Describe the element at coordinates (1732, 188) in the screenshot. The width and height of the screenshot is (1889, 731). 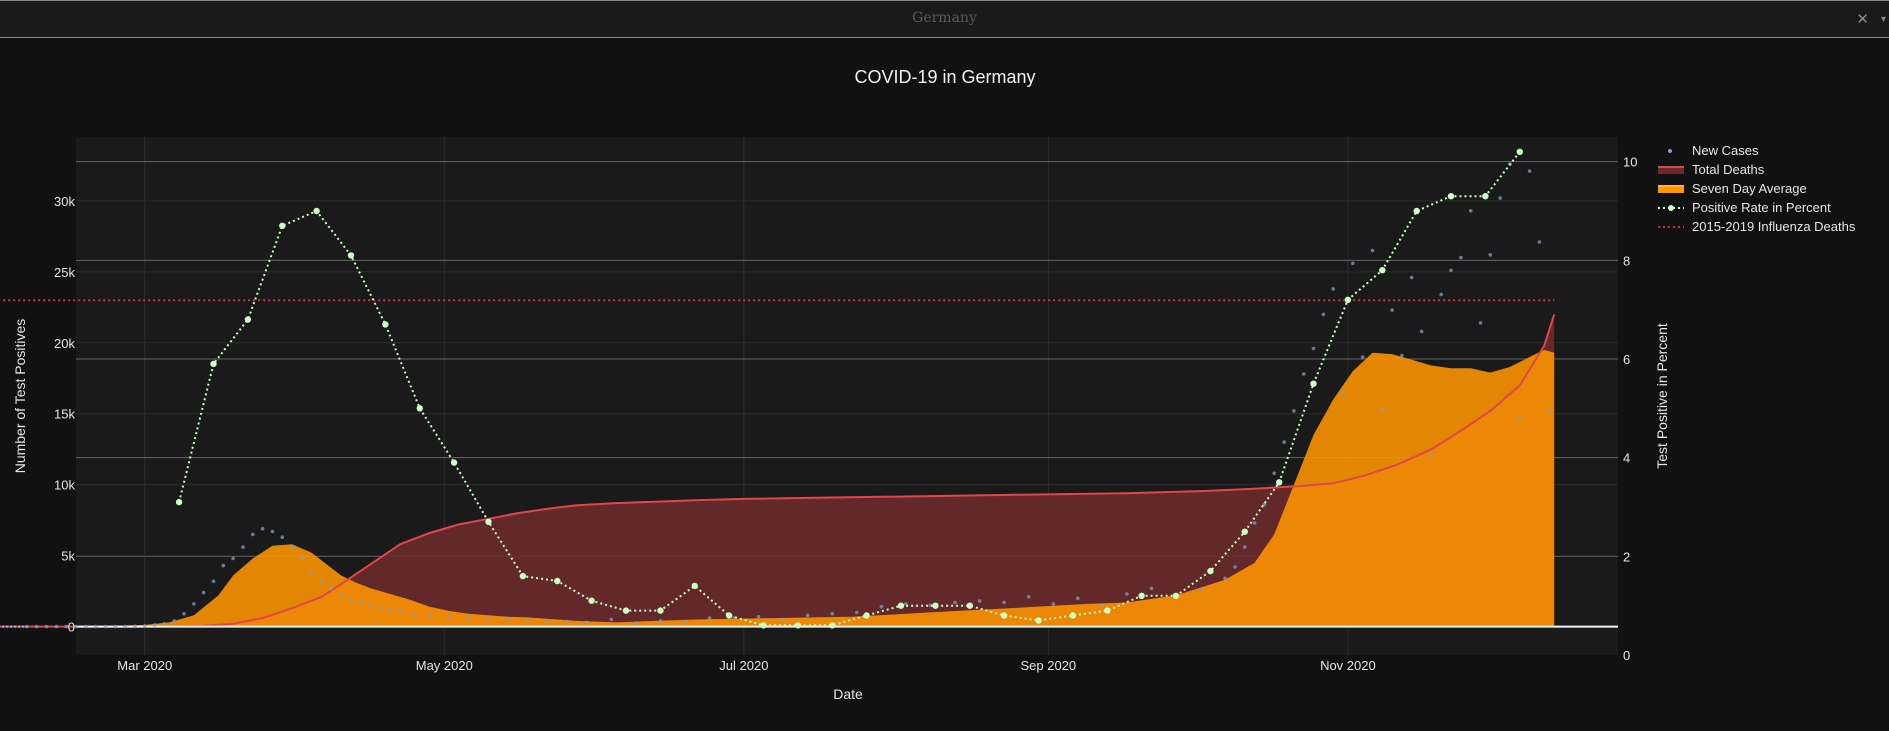
I see `legend-item: Seven Day Average` at that location.